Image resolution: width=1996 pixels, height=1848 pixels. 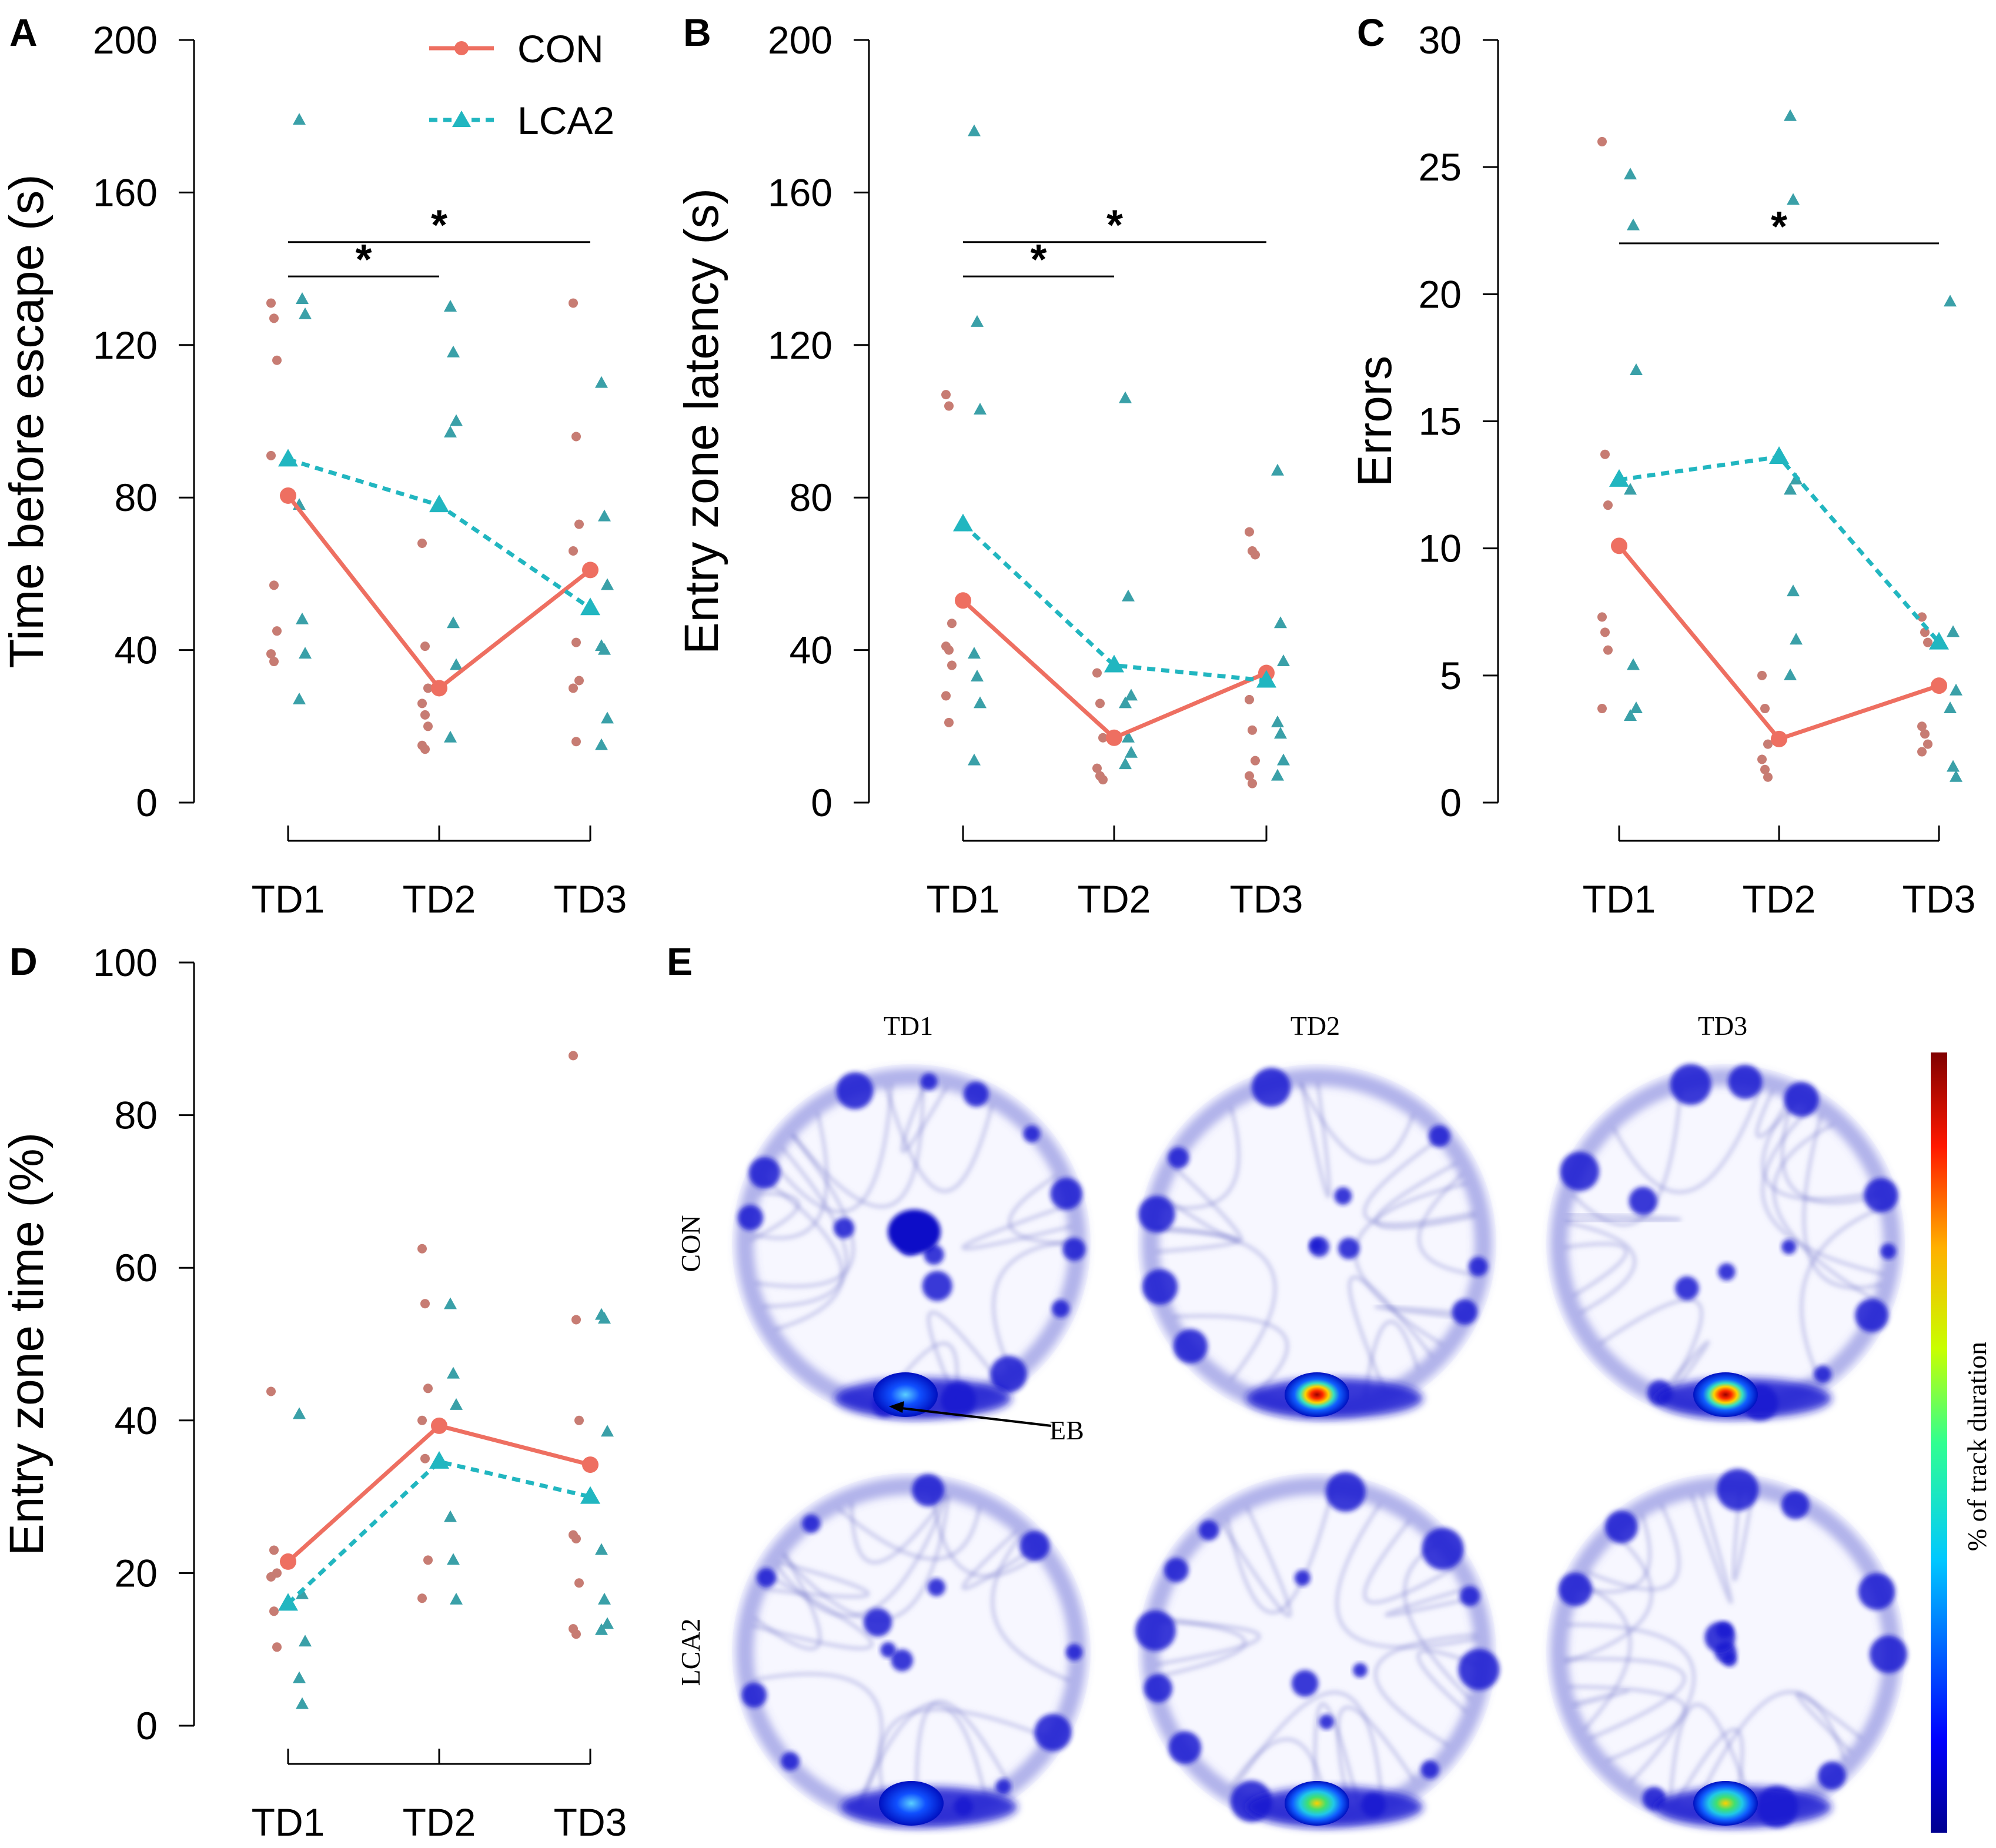 I want to click on mean-marker-d-con-td2, so click(x=439, y=1425).